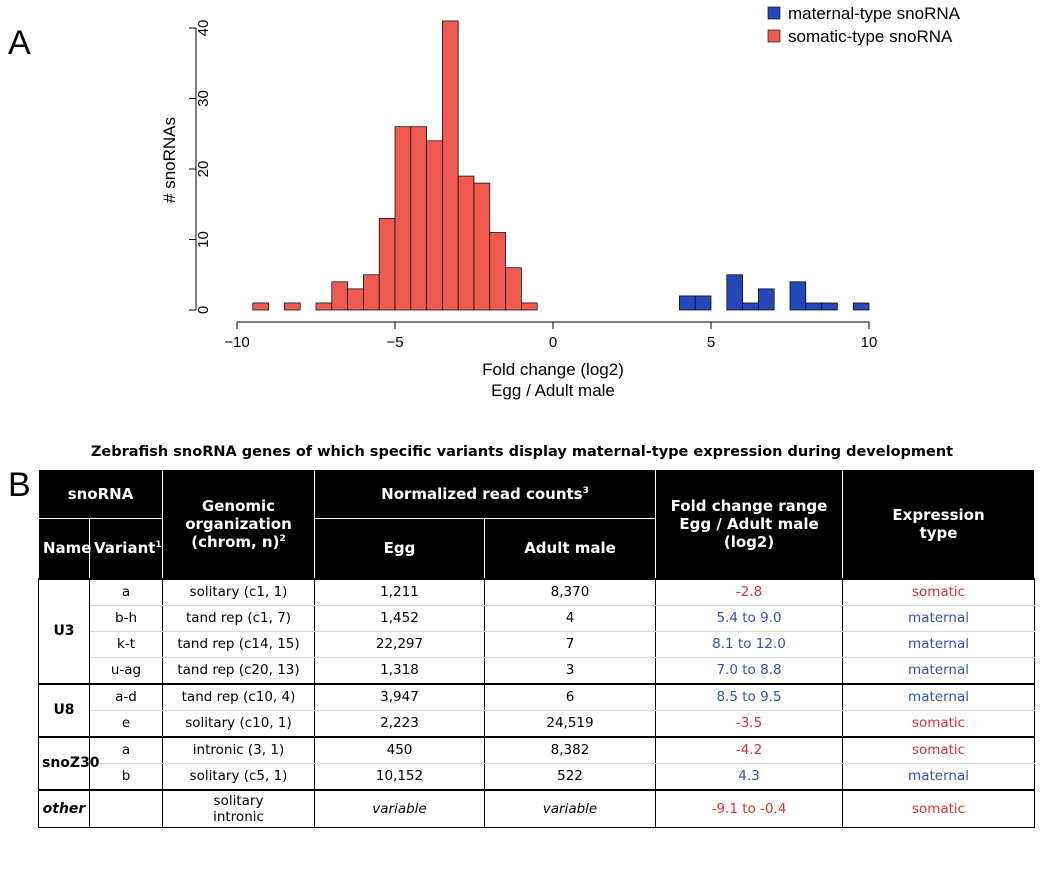 This screenshot has height=875, width=1044. What do you see at coordinates (874, 13) in the screenshot?
I see `legend-label-maternal: maternal-type snoRNA` at bounding box center [874, 13].